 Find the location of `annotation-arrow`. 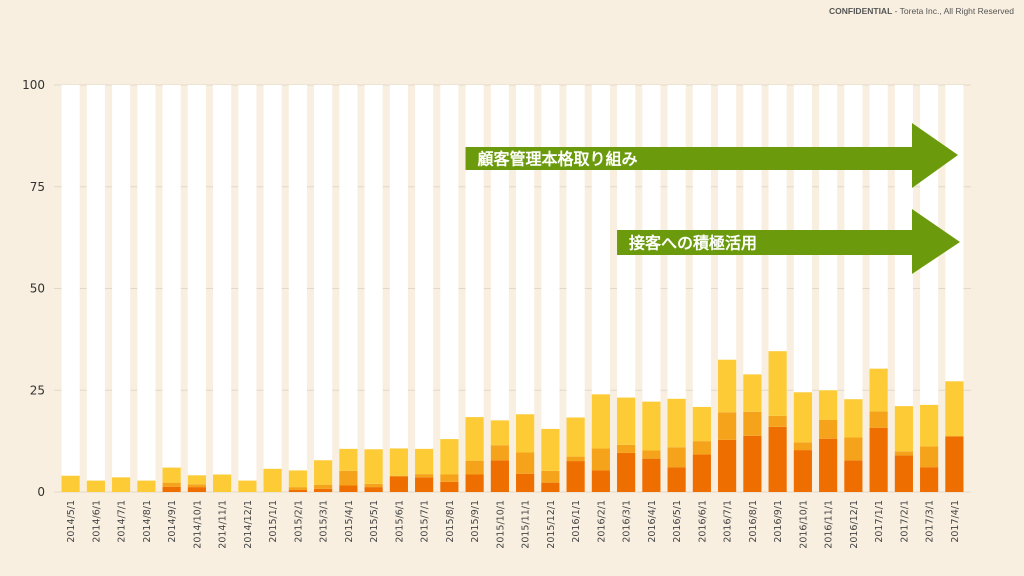

annotation-arrow is located at coordinates (711, 155).